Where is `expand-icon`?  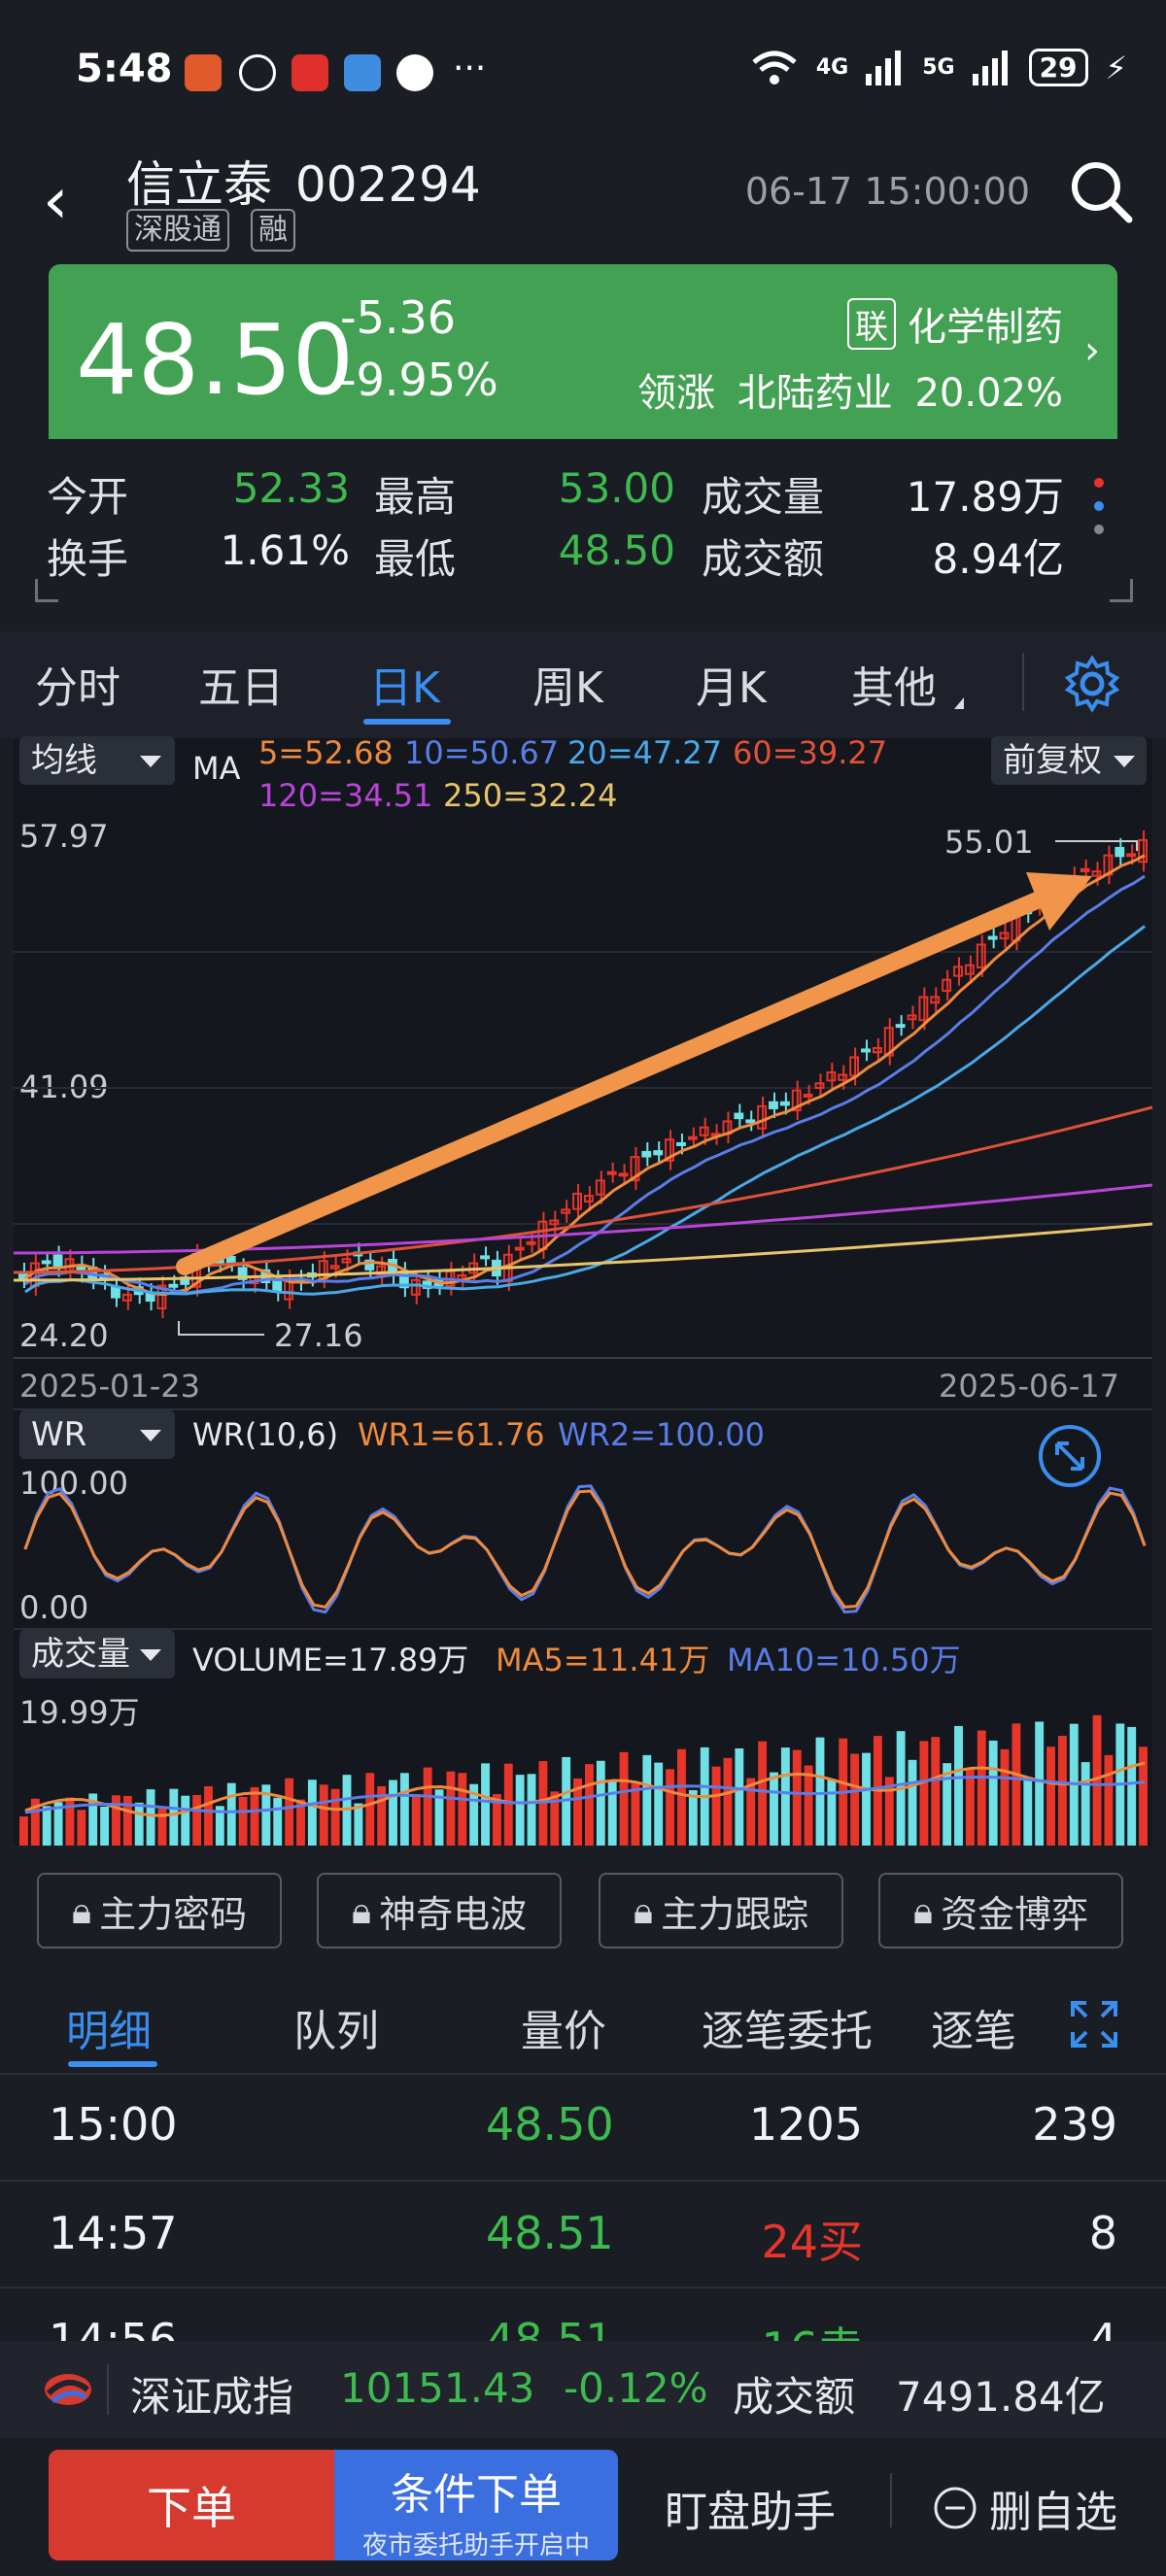 expand-icon is located at coordinates (1070, 1456).